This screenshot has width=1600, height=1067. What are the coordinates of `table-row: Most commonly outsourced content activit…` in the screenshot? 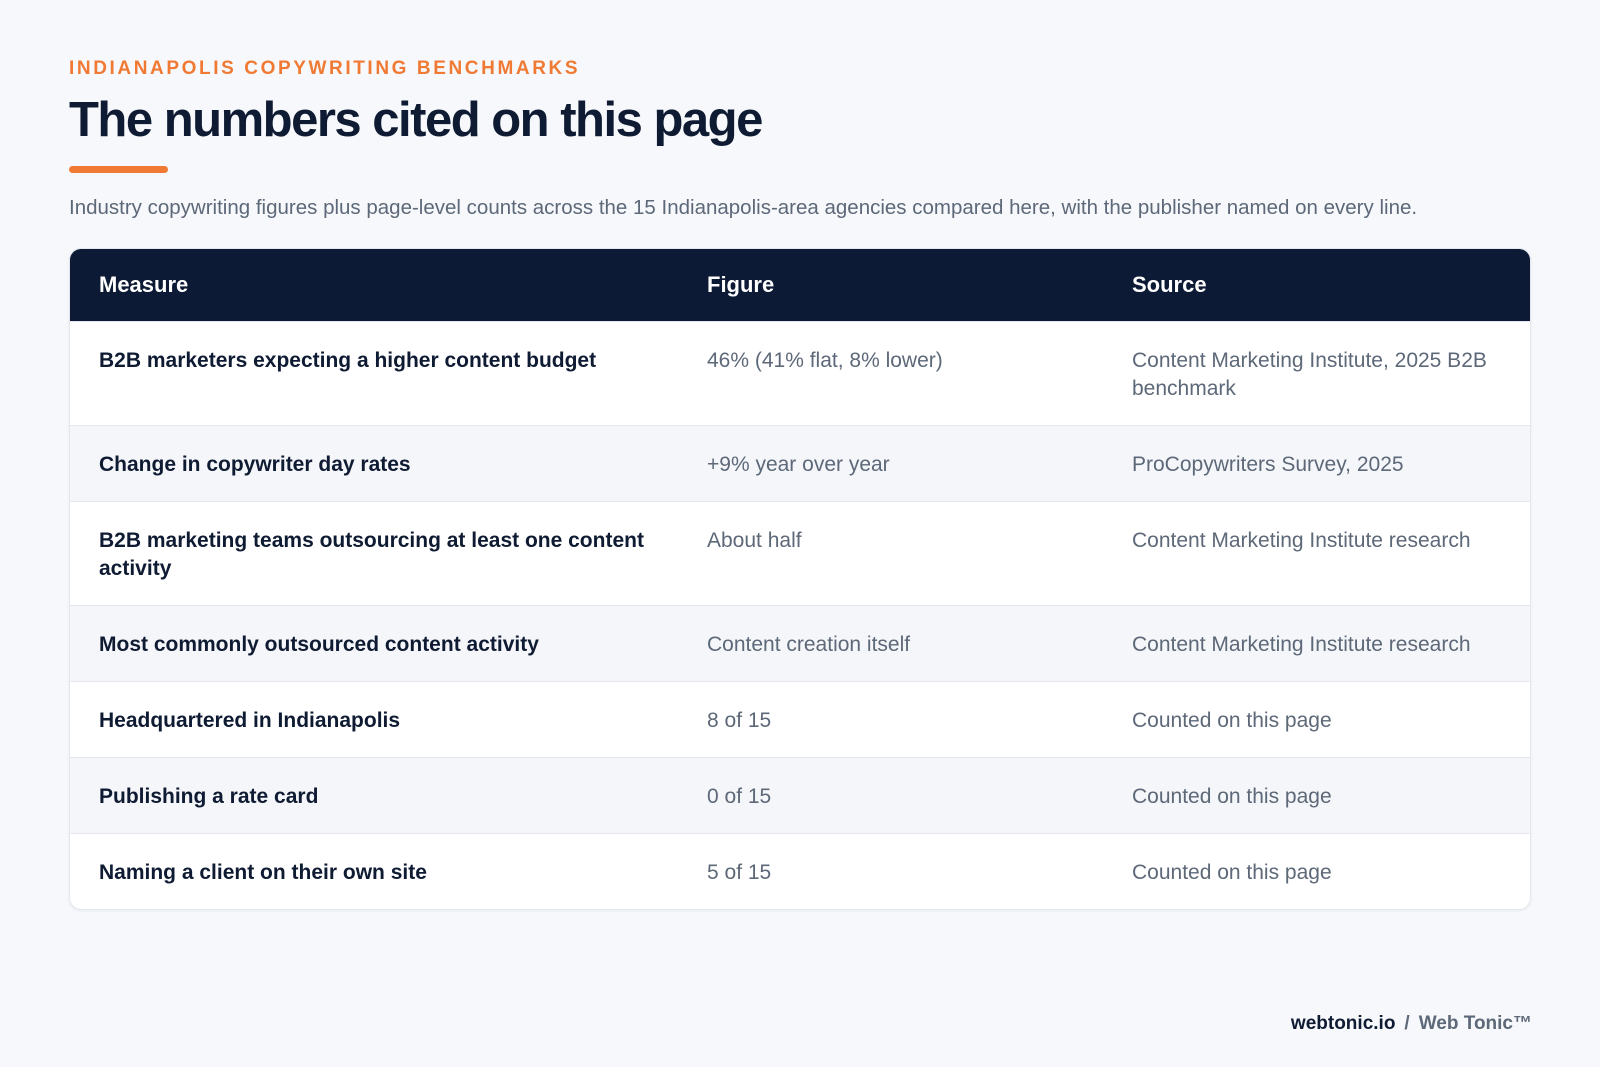 It's located at (800, 643).